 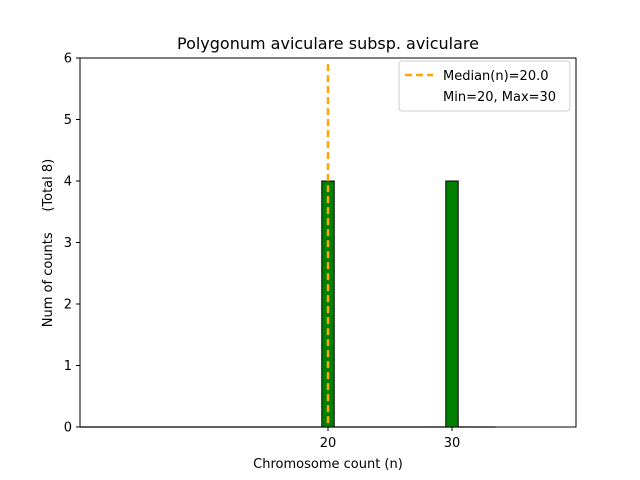 I want to click on x-axis-label: Chromosome count (n), so click(x=328, y=464).